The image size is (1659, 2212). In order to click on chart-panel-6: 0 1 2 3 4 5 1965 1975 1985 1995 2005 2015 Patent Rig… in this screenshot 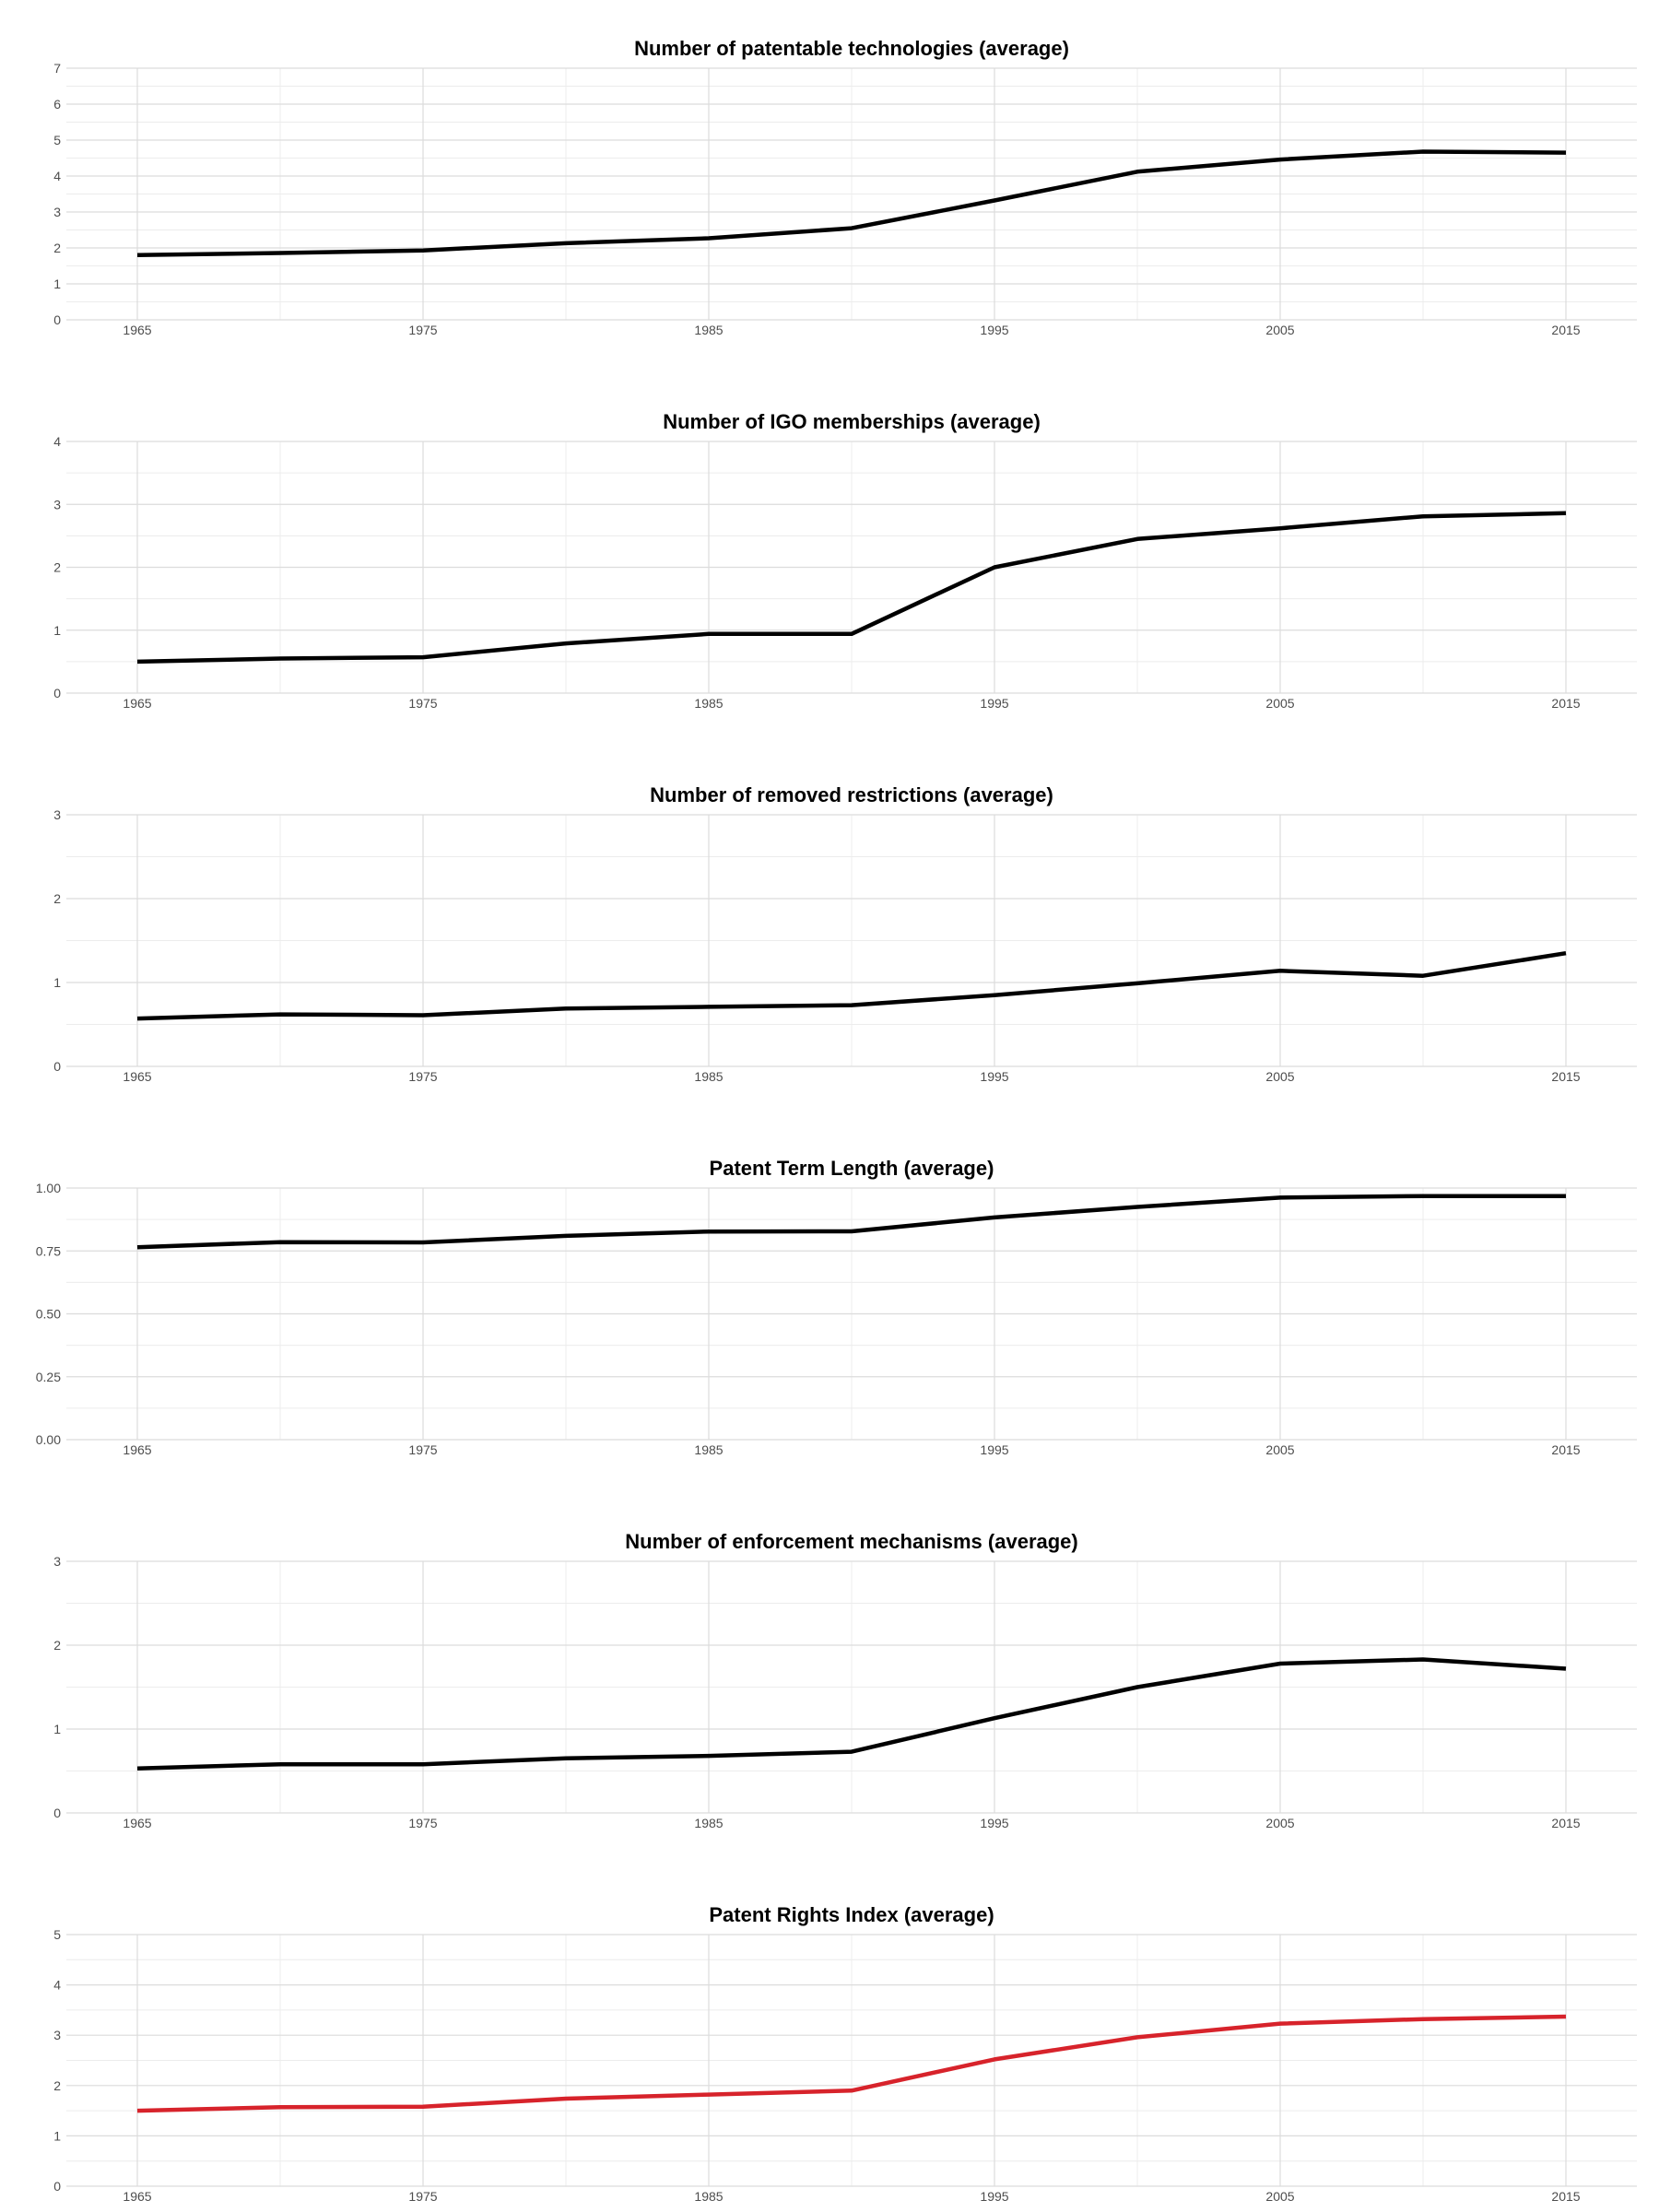, I will do `click(845, 2053)`.